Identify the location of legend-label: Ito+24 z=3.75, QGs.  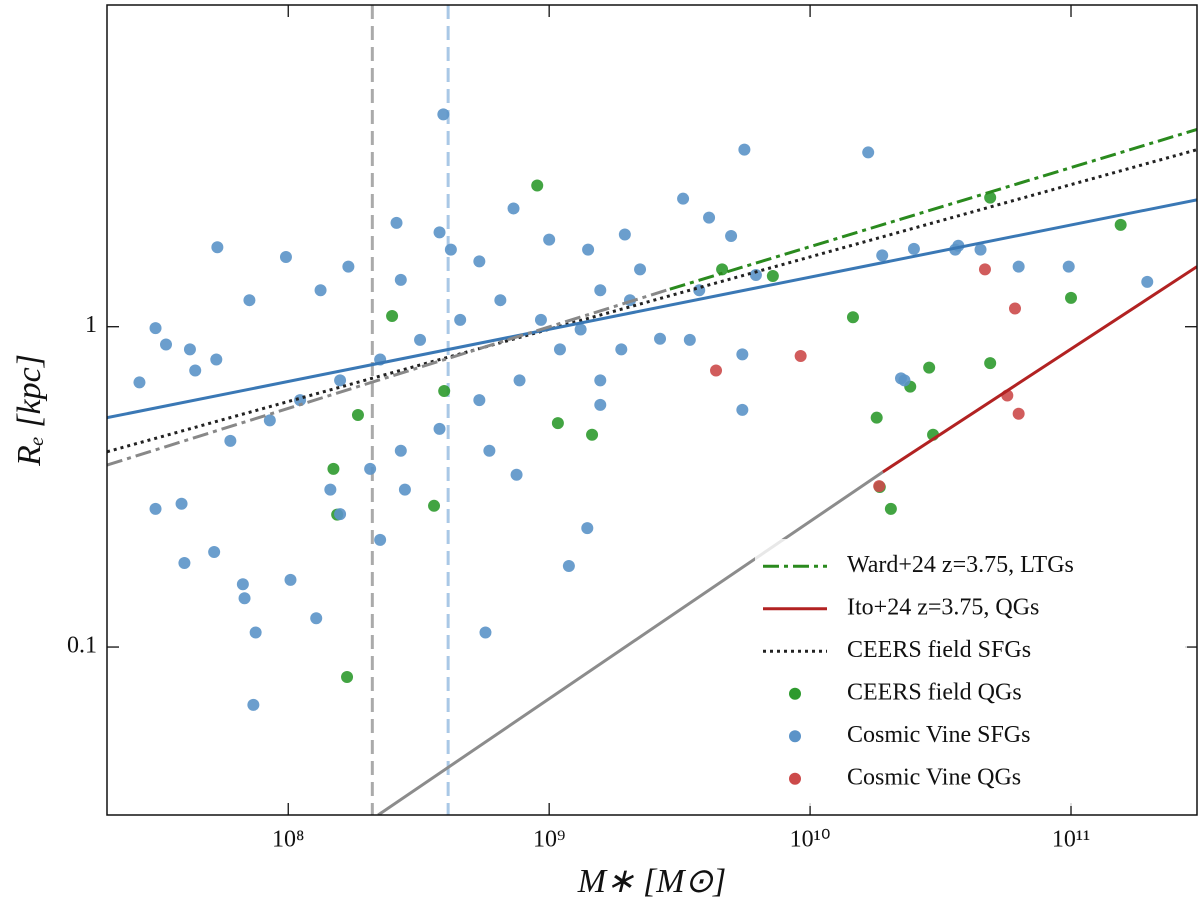
(943, 607).